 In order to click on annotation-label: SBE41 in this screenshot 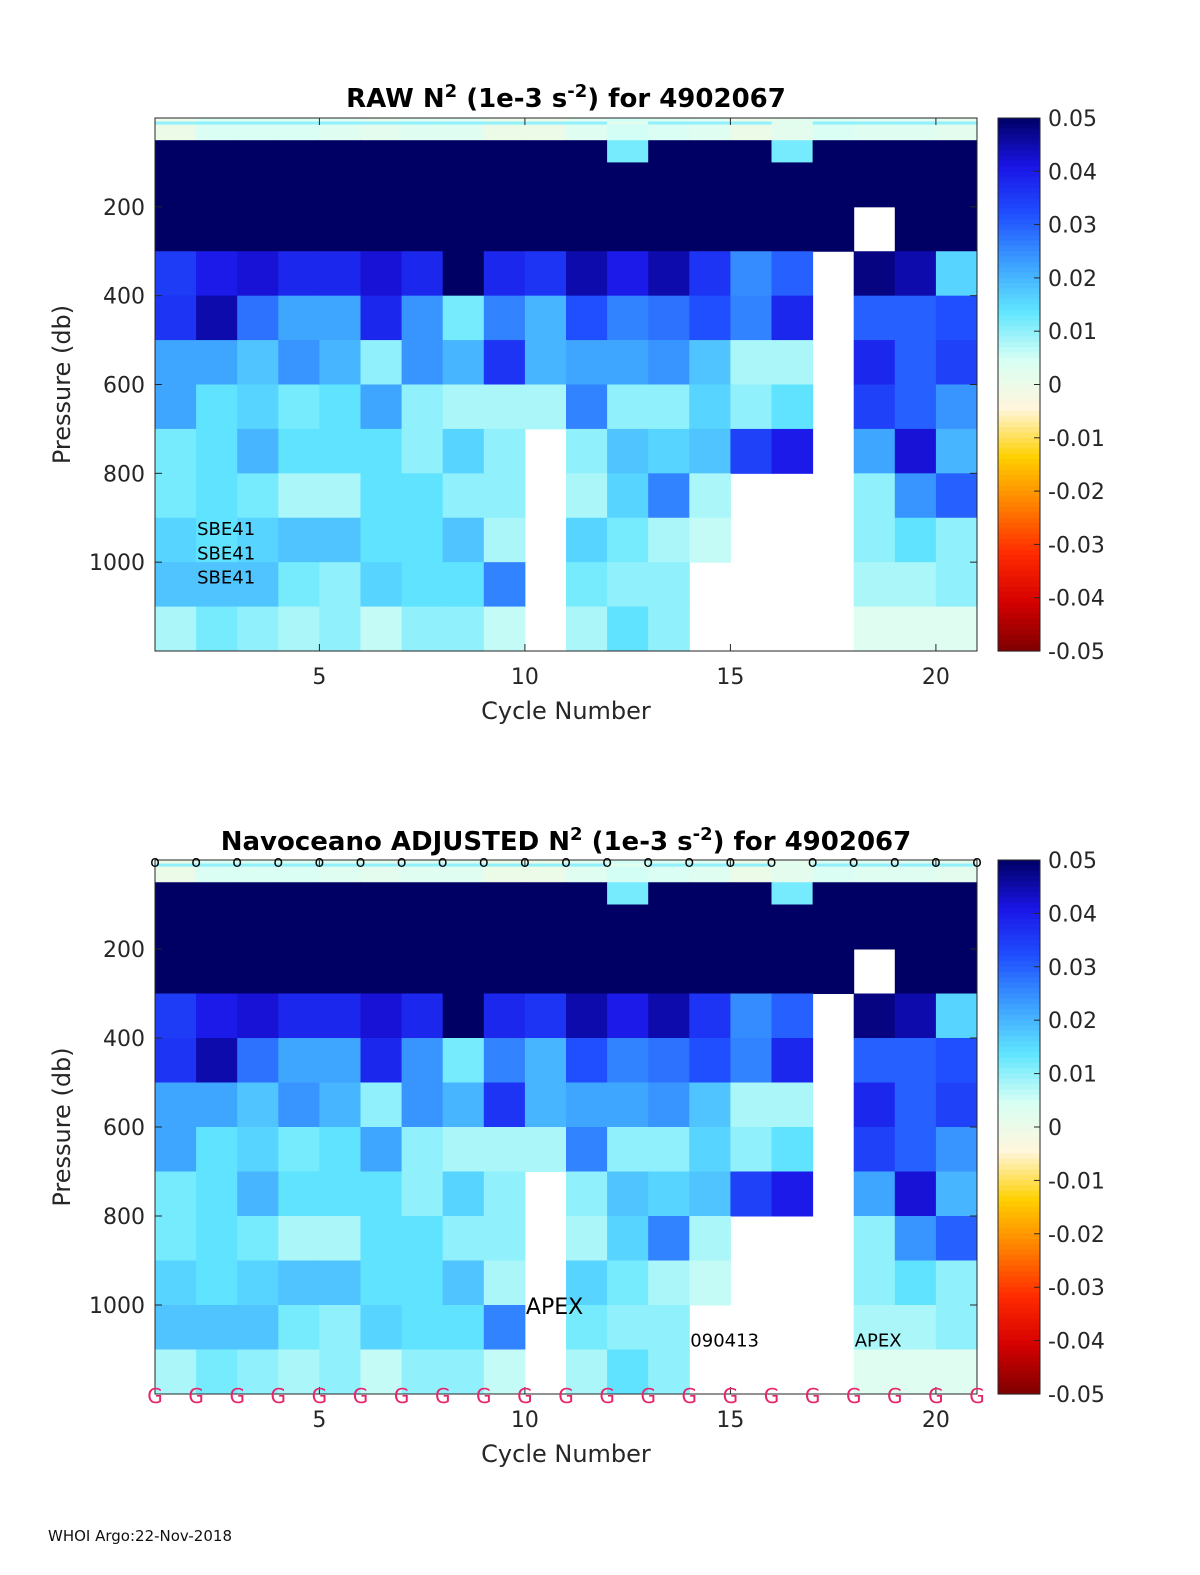, I will do `click(226, 553)`.